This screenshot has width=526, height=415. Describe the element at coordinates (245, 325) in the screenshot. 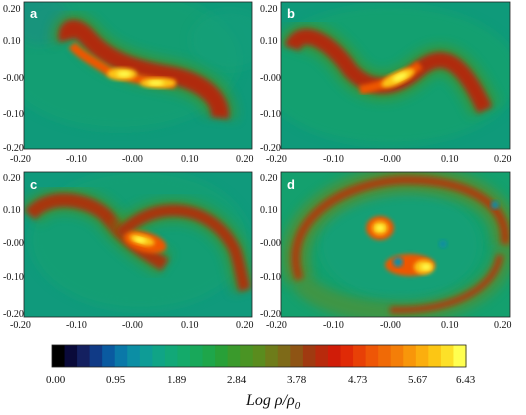

I see `panel-c-xtick: 0.20` at that location.